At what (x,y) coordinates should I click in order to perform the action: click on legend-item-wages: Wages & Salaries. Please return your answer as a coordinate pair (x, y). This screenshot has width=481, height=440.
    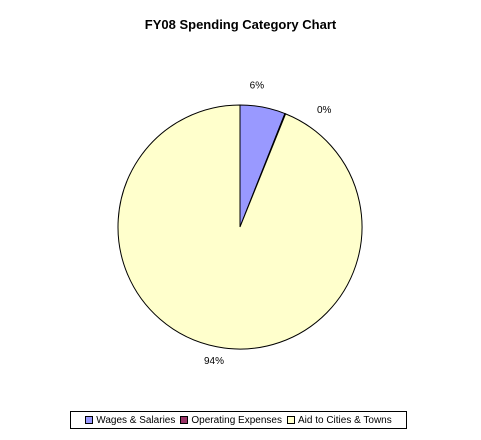
    Looking at the image, I should click on (130, 420).